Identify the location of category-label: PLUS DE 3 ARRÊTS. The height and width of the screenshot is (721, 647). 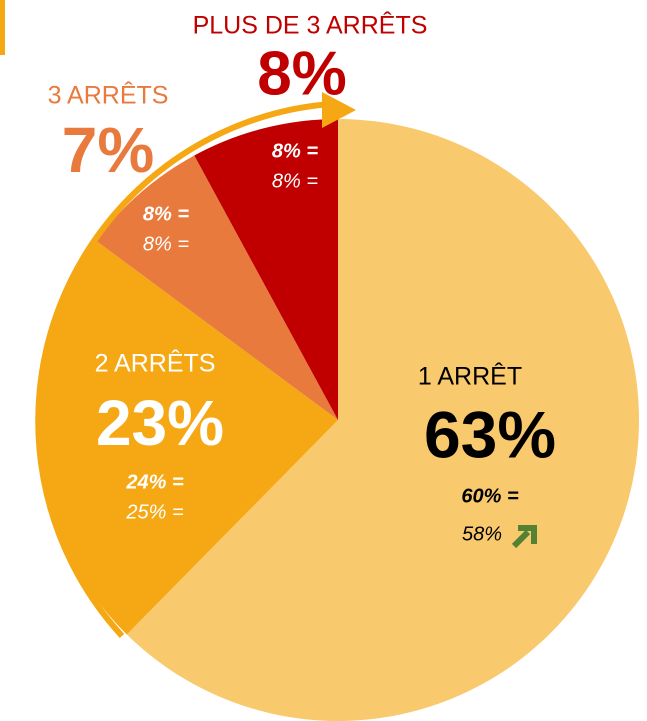
(310, 25).